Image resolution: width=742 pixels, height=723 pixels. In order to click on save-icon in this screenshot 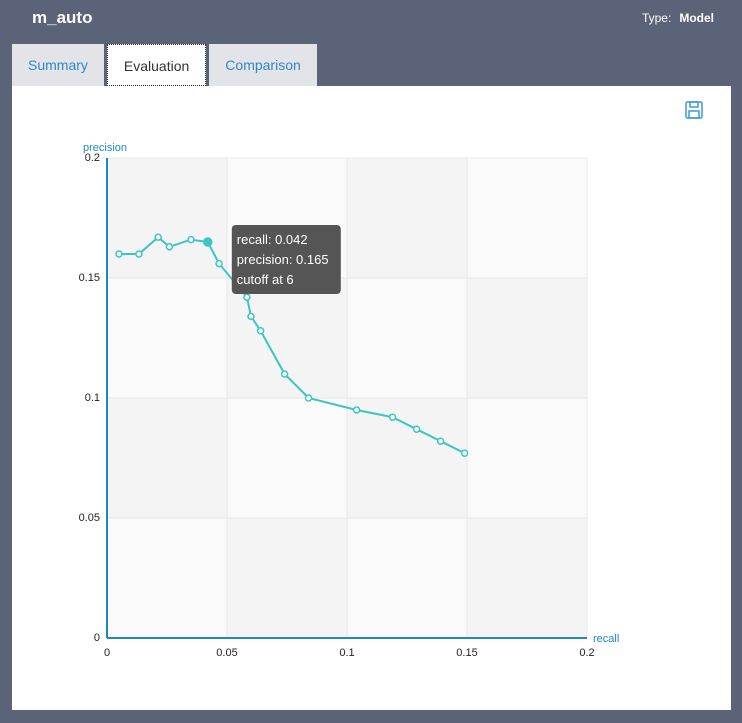, I will do `click(694, 110)`.